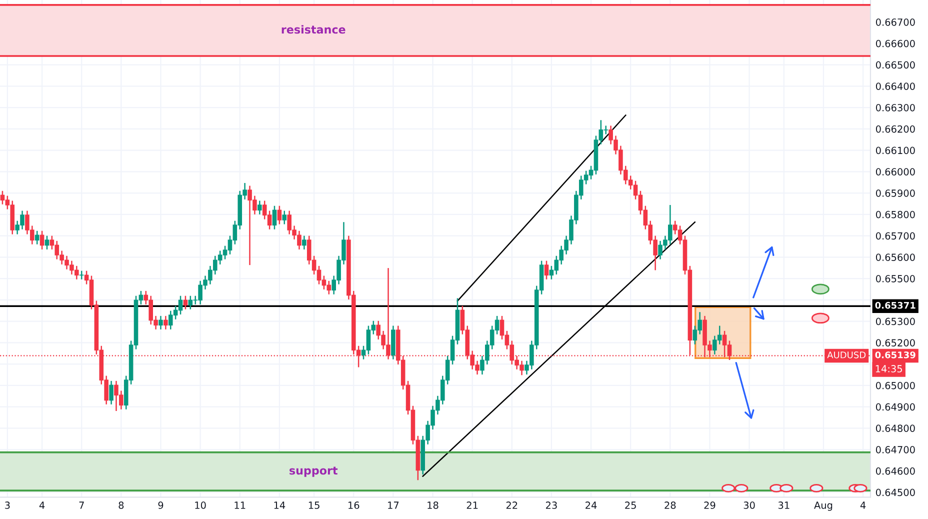  Describe the element at coordinates (895, 428) in the screenshot. I see `y-tick-label: 0.64800` at that location.